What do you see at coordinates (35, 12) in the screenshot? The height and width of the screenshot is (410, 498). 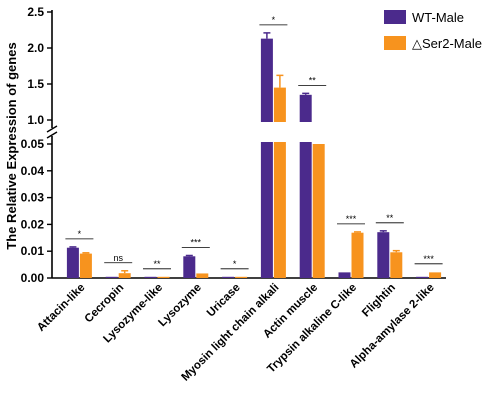 I see `y-tick-label: 2.5` at bounding box center [35, 12].